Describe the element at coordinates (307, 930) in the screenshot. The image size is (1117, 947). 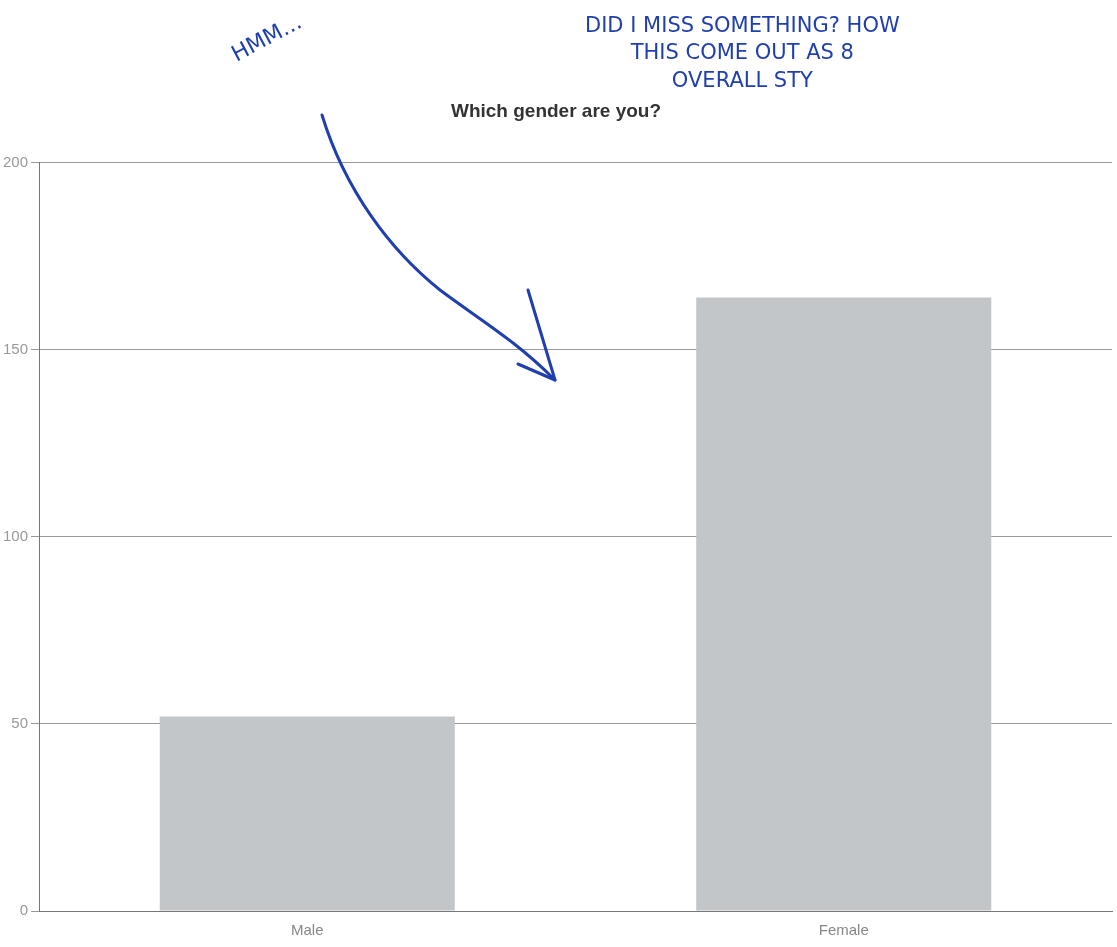
I see `x-tick-label: Male` at that location.